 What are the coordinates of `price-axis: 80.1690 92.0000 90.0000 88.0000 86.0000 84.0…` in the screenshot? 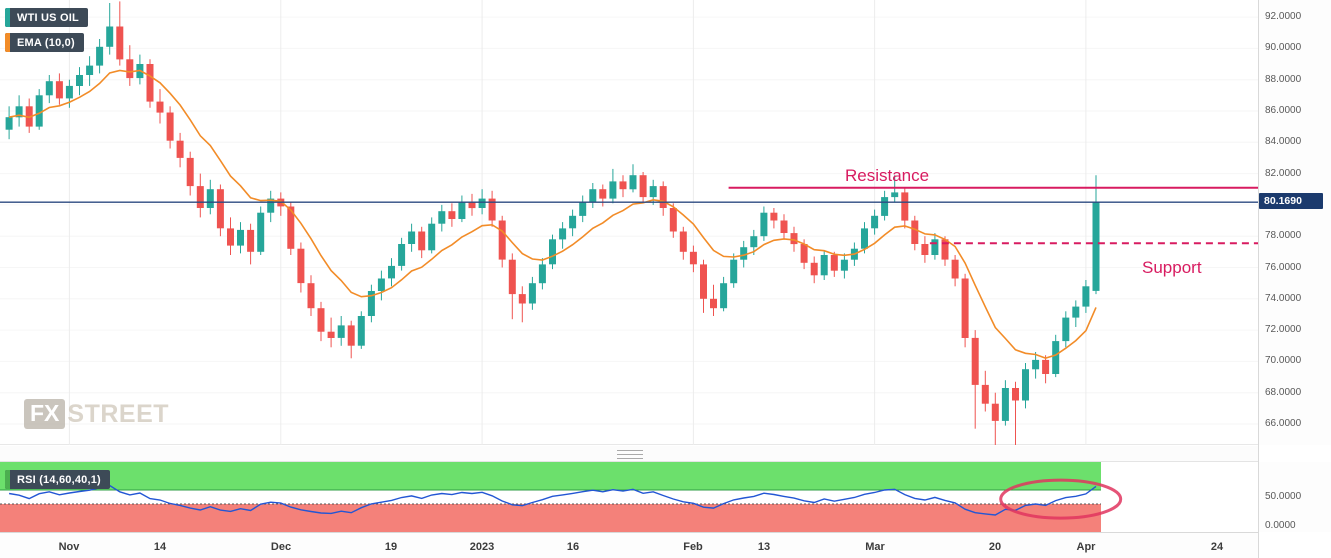 It's located at (1295, 222).